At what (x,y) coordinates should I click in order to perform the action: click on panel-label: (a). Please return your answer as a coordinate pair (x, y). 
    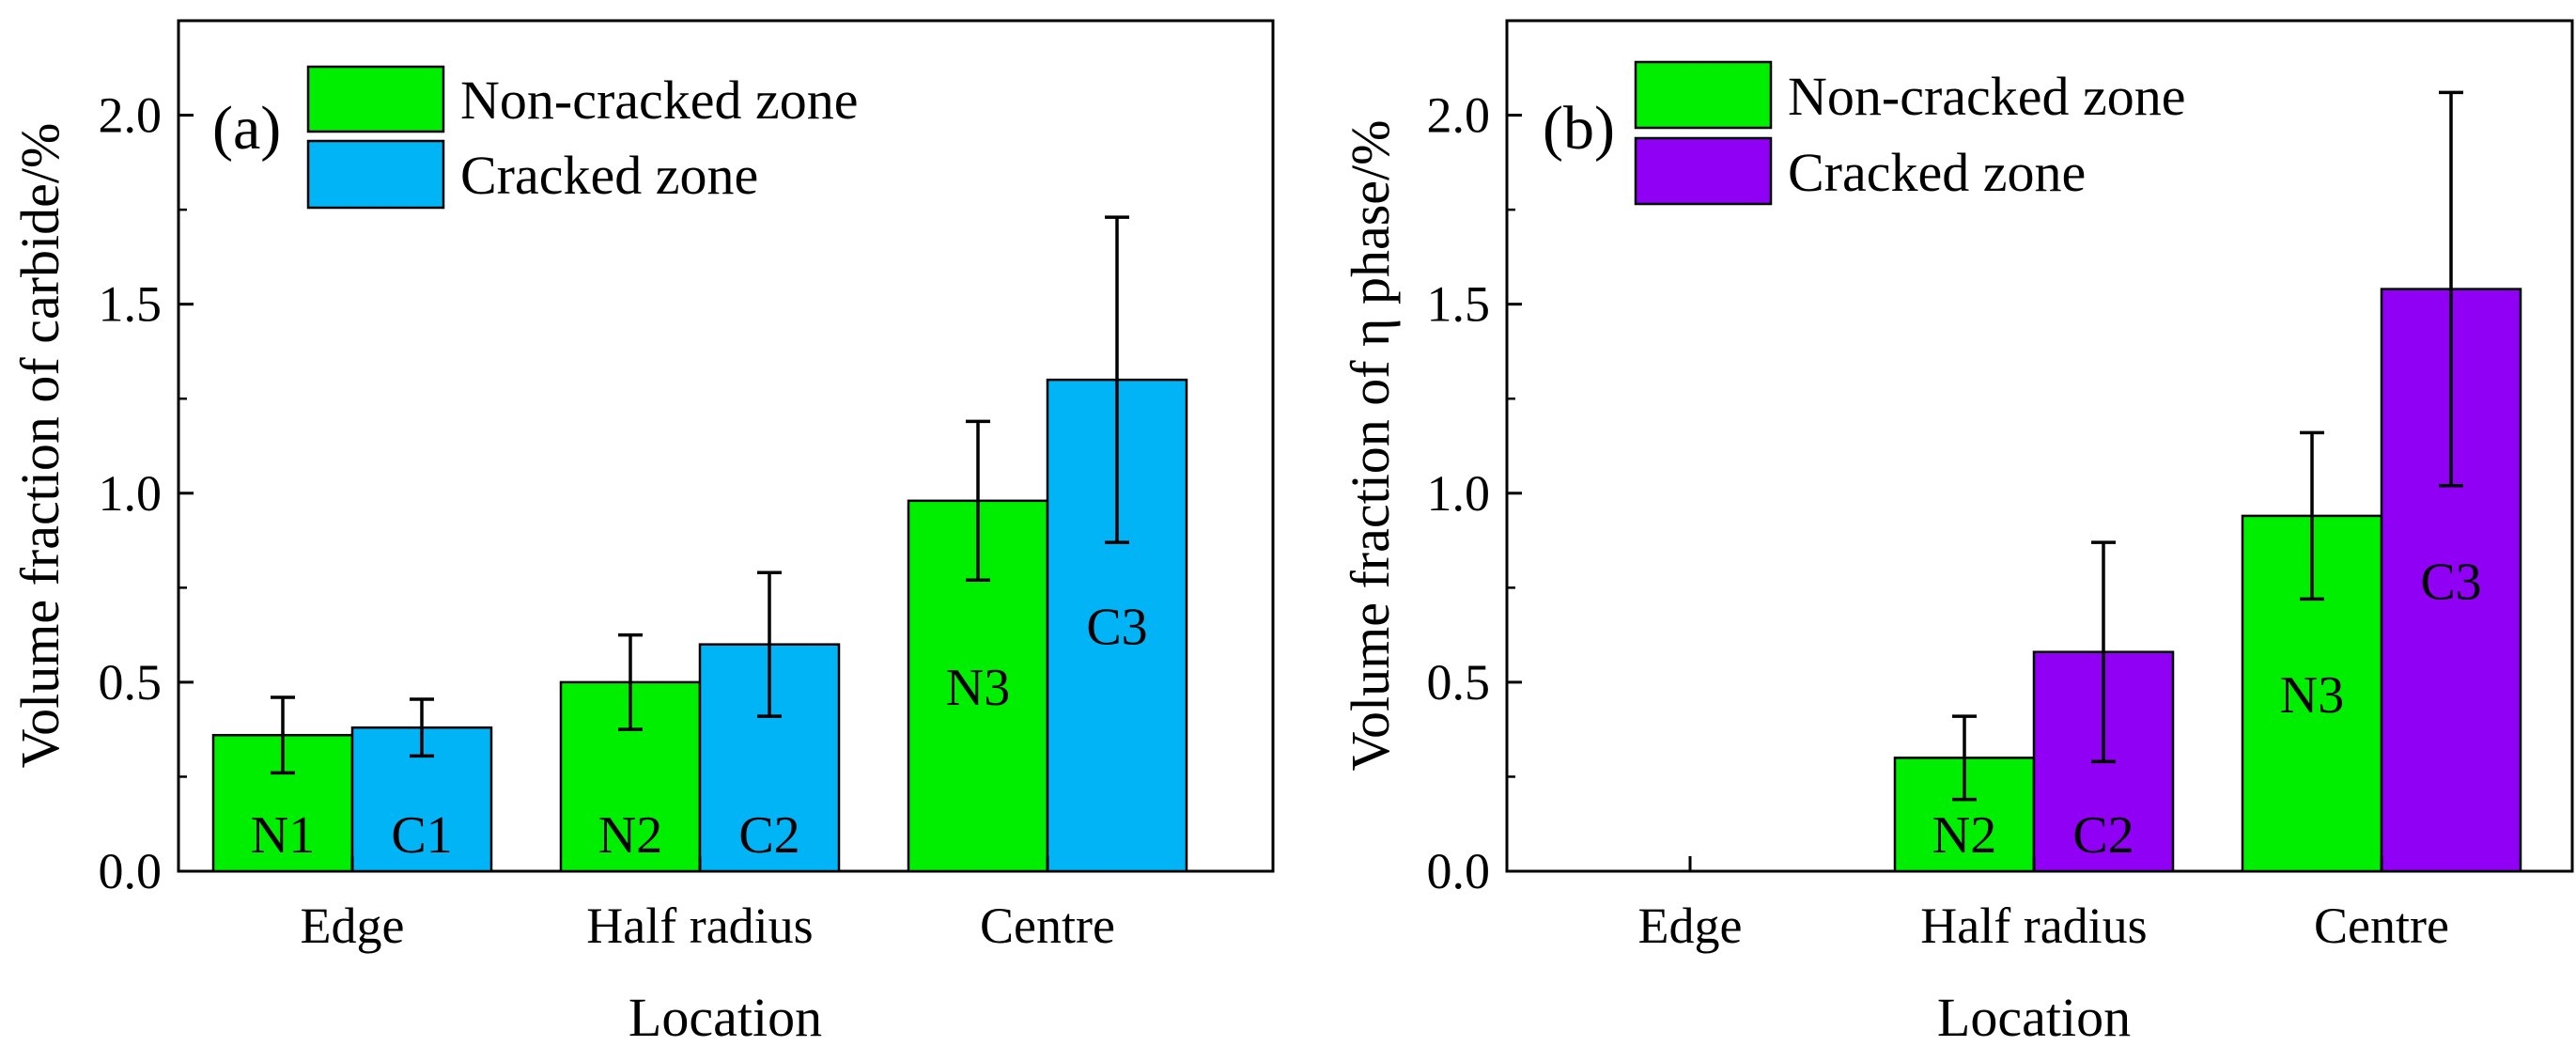
    Looking at the image, I should click on (246, 128).